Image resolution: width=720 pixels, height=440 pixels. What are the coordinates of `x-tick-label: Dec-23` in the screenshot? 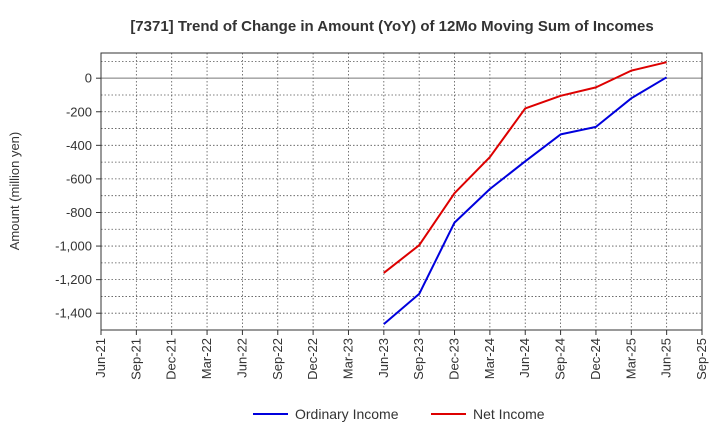 It's located at (454, 359).